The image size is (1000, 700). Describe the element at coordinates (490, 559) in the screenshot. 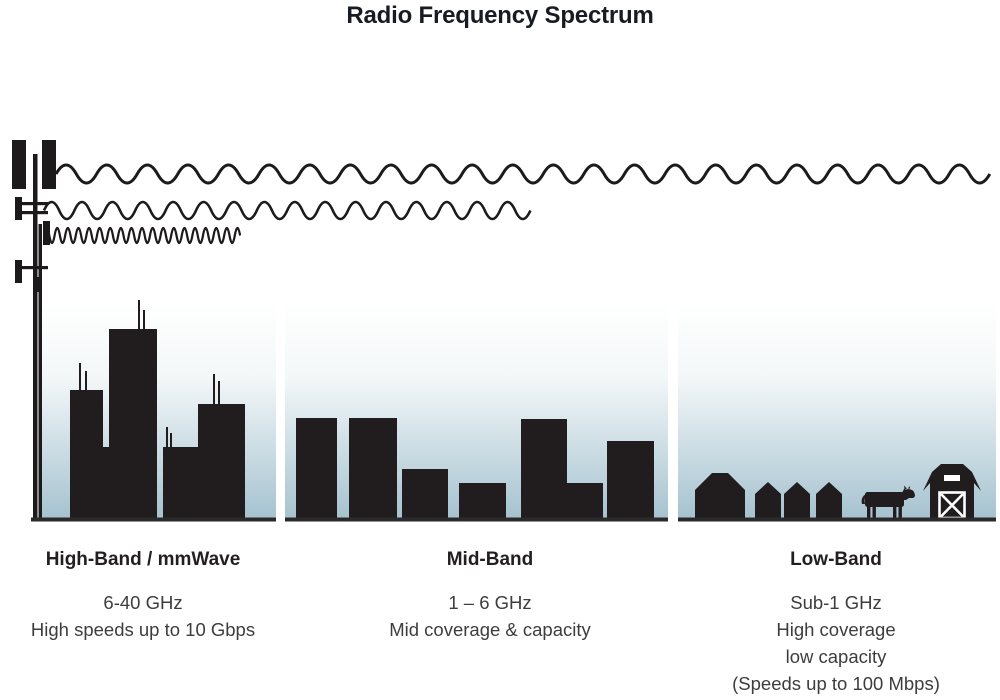

I see `band-name: Mid-Band` at that location.